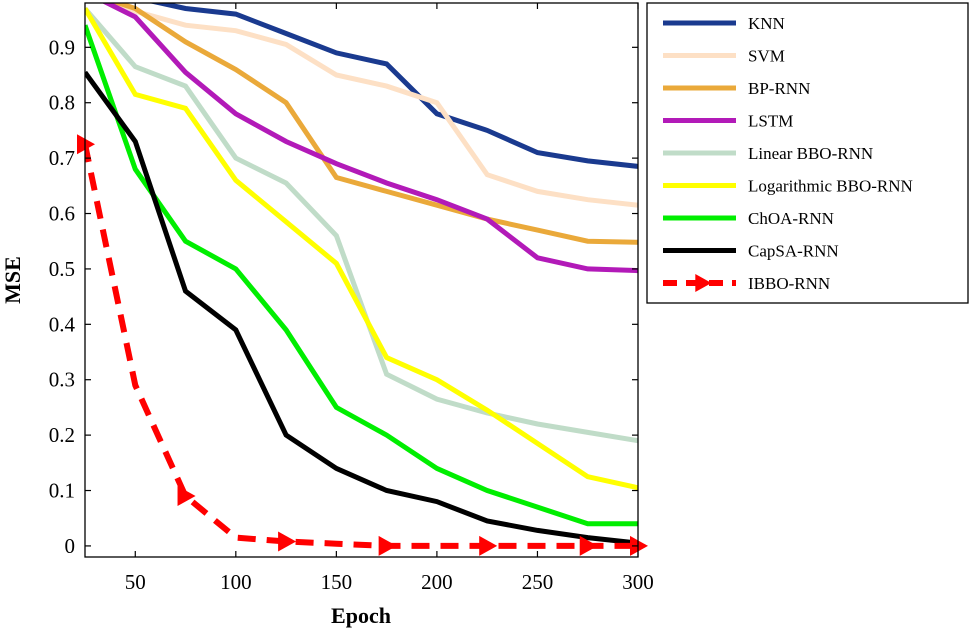 This screenshot has height=633, width=972. What do you see at coordinates (62, 269) in the screenshot?
I see `y-tick-label: 0.5` at bounding box center [62, 269].